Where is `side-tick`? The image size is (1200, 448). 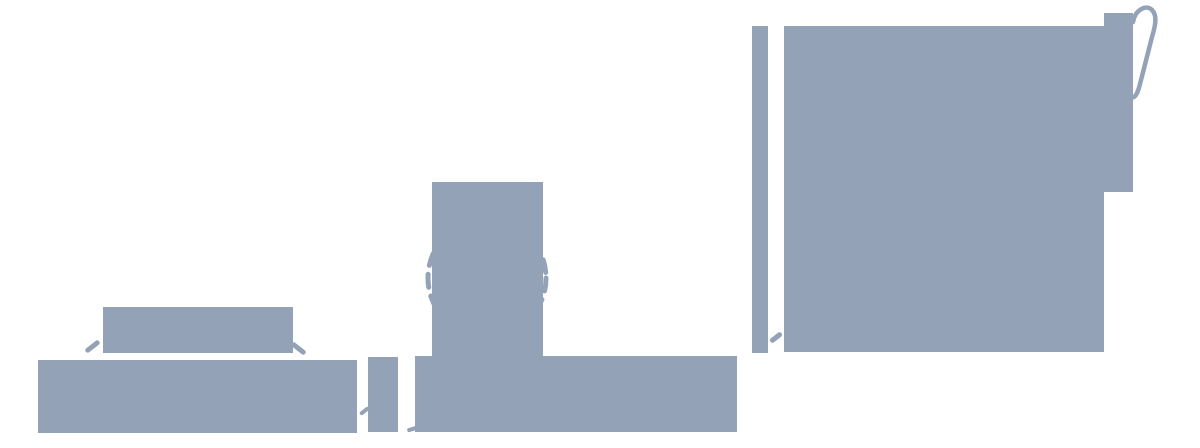 side-tick is located at coordinates (776, 337).